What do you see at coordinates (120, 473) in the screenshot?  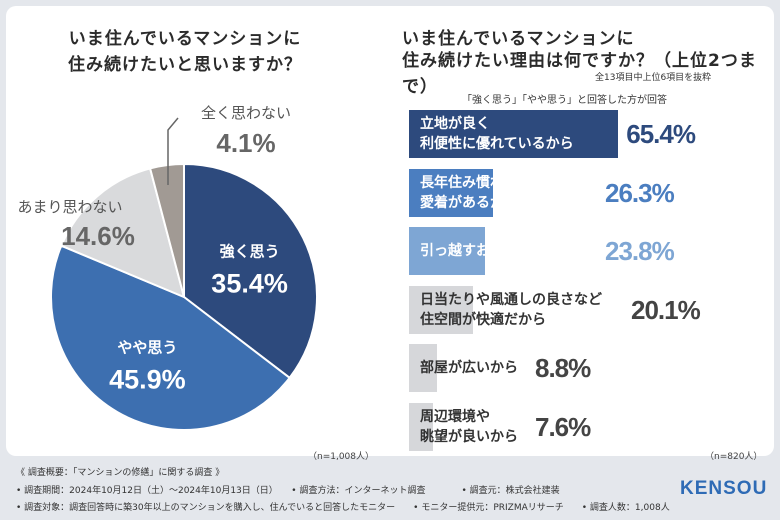 I see `footer-survey-heading: 《 調査概要：「マンションの修繕」に関する調査 》` at bounding box center [120, 473].